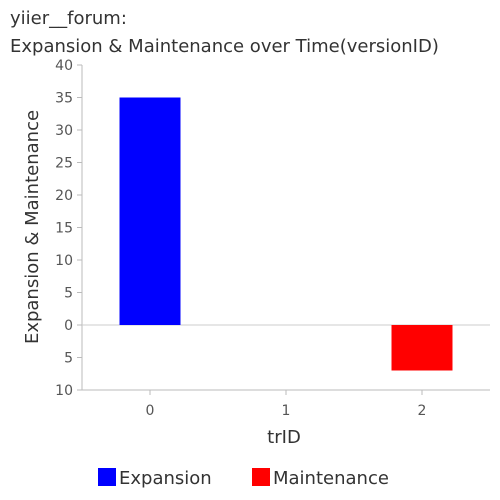 Image resolution: width=500 pixels, height=500 pixels. I want to click on legend-label-expansion: Expansion, so click(165, 478).